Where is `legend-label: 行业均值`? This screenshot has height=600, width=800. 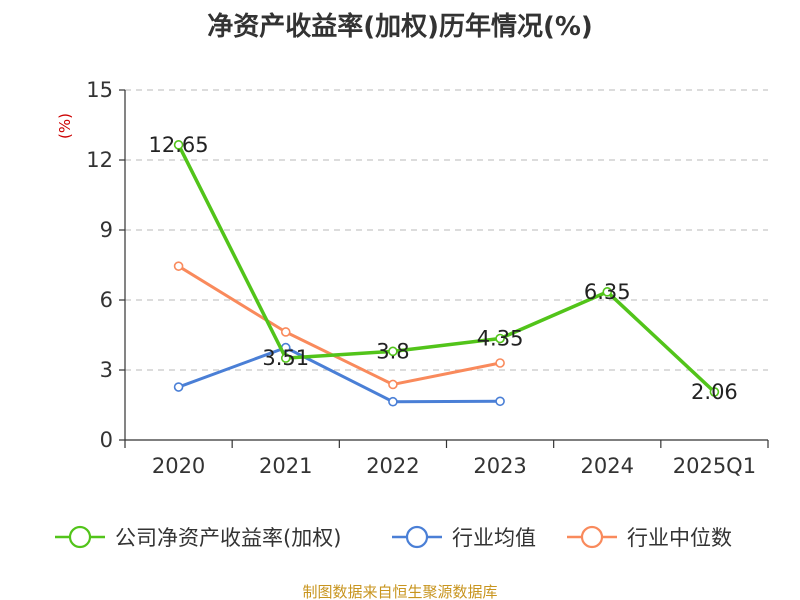 legend-label: 行业均值 is located at coordinates (494, 538).